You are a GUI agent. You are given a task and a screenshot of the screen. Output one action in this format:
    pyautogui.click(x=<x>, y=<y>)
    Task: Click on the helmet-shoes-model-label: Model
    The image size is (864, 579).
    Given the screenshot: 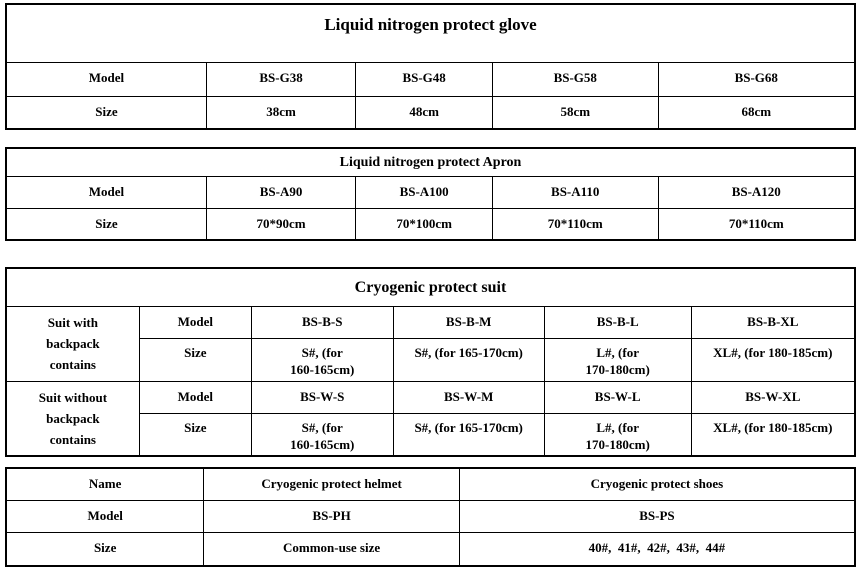 What is the action you would take?
    pyautogui.click(x=105, y=516)
    